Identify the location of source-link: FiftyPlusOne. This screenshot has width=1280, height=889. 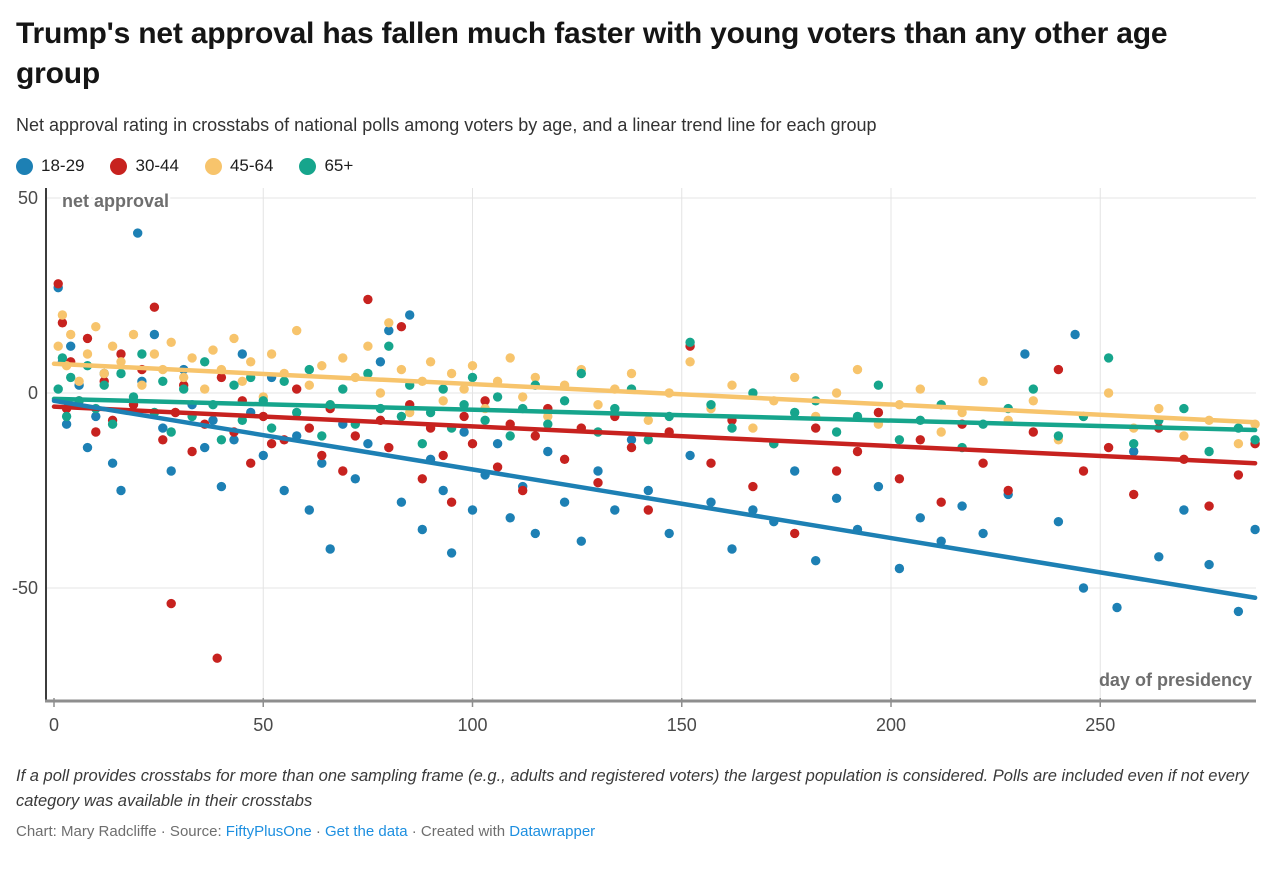
(268, 831).